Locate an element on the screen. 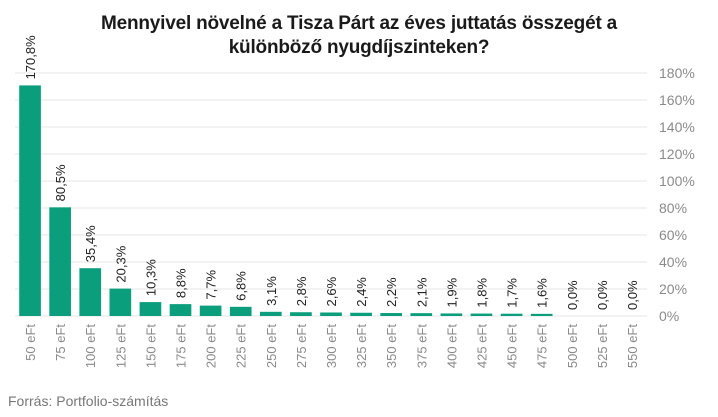 The image size is (718, 417). data-label: 170,8% is located at coordinates (30, 57).